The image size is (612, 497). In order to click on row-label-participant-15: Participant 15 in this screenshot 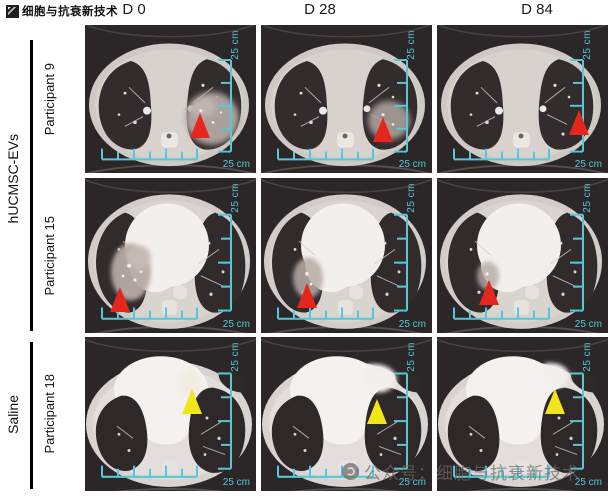, I will do `click(49, 255)`.